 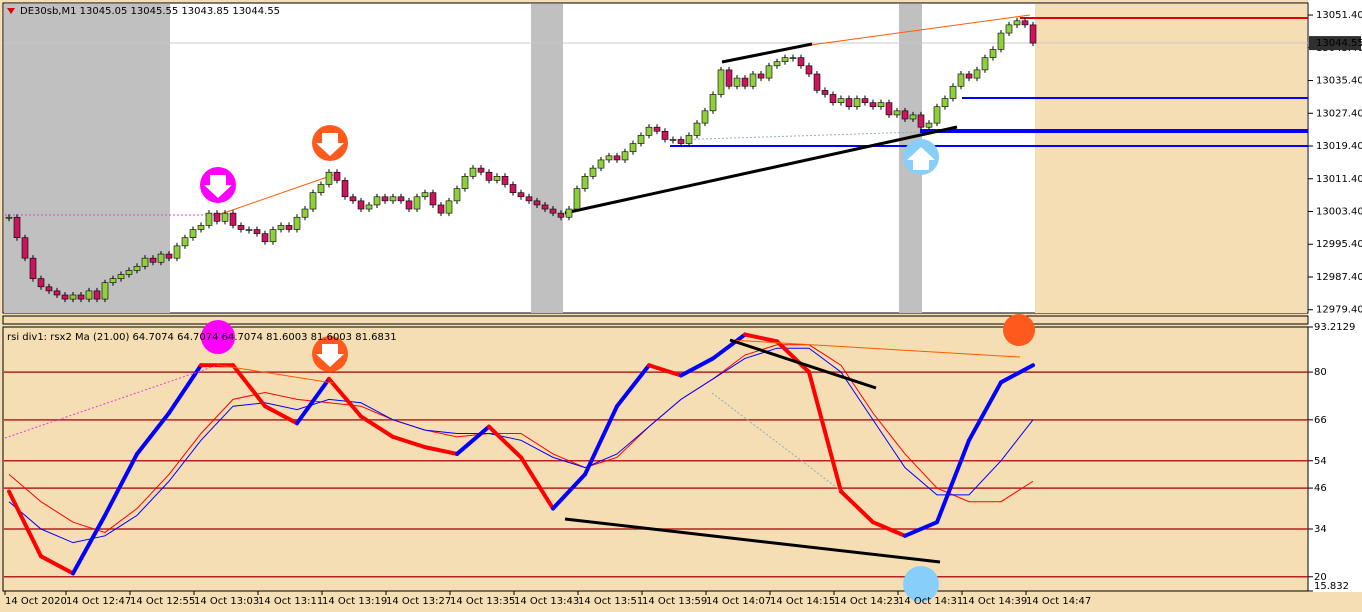 What do you see at coordinates (802, 601) in the screenshot?
I see `x-tick-label: 14 Oct 14:15` at bounding box center [802, 601].